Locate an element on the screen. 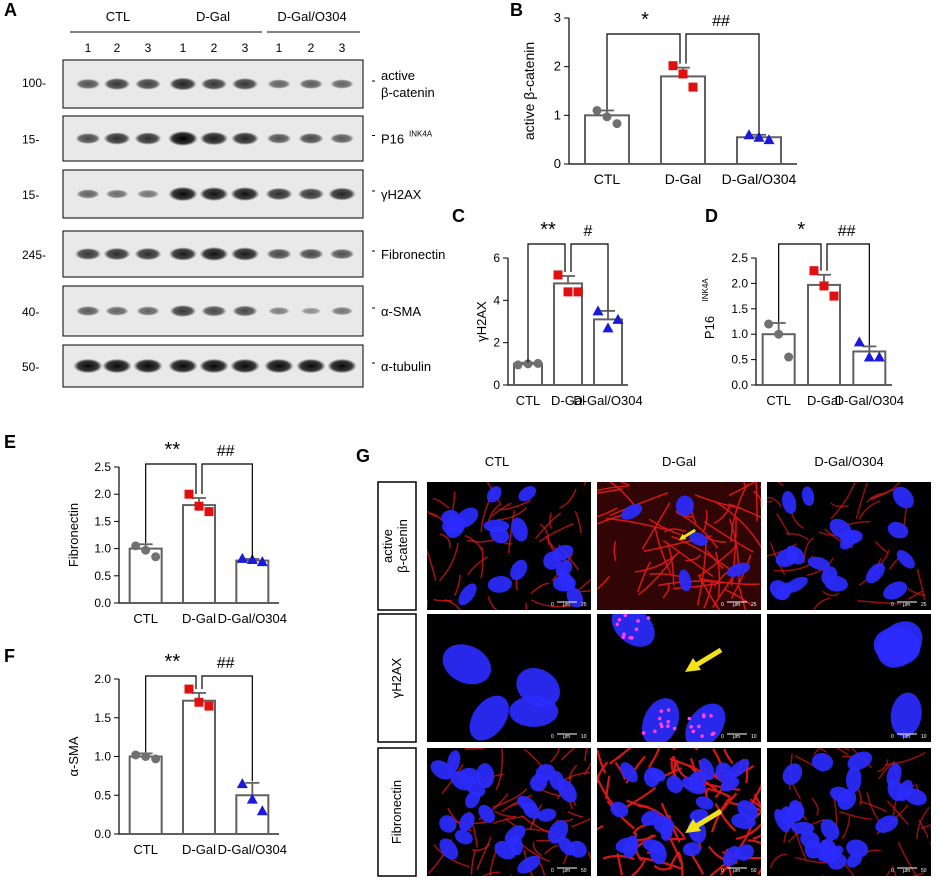  y-axis-label-superscript: INK4A is located at coordinates (705, 290).